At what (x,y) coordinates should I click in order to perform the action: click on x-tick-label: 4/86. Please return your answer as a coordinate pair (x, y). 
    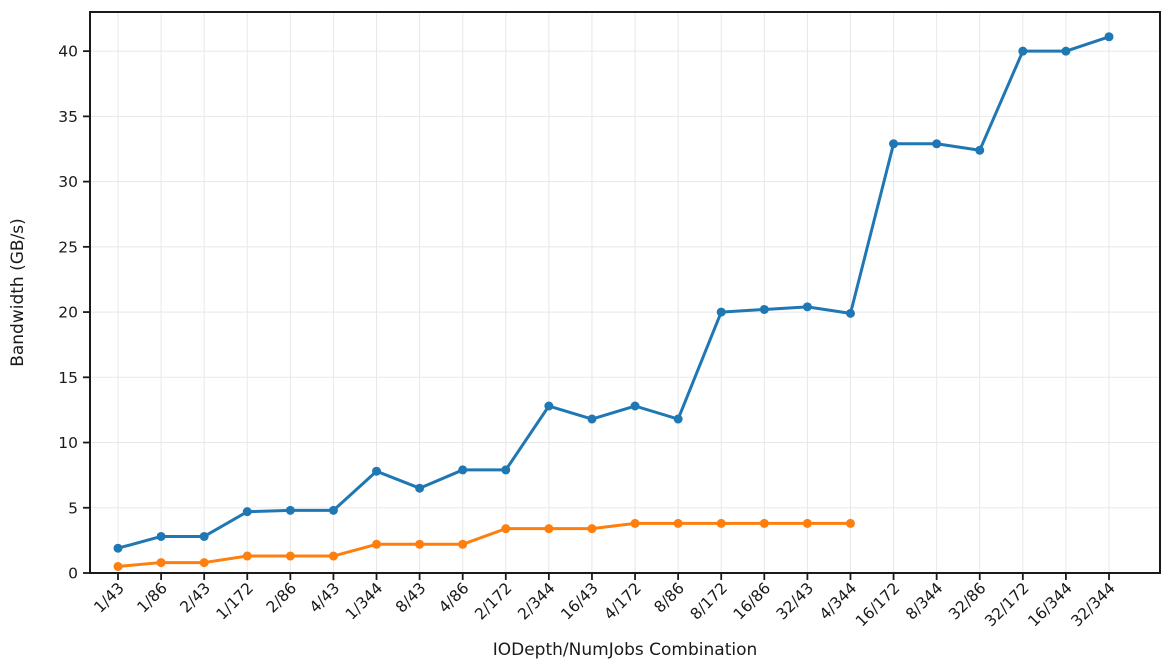
    Looking at the image, I should click on (453, 597).